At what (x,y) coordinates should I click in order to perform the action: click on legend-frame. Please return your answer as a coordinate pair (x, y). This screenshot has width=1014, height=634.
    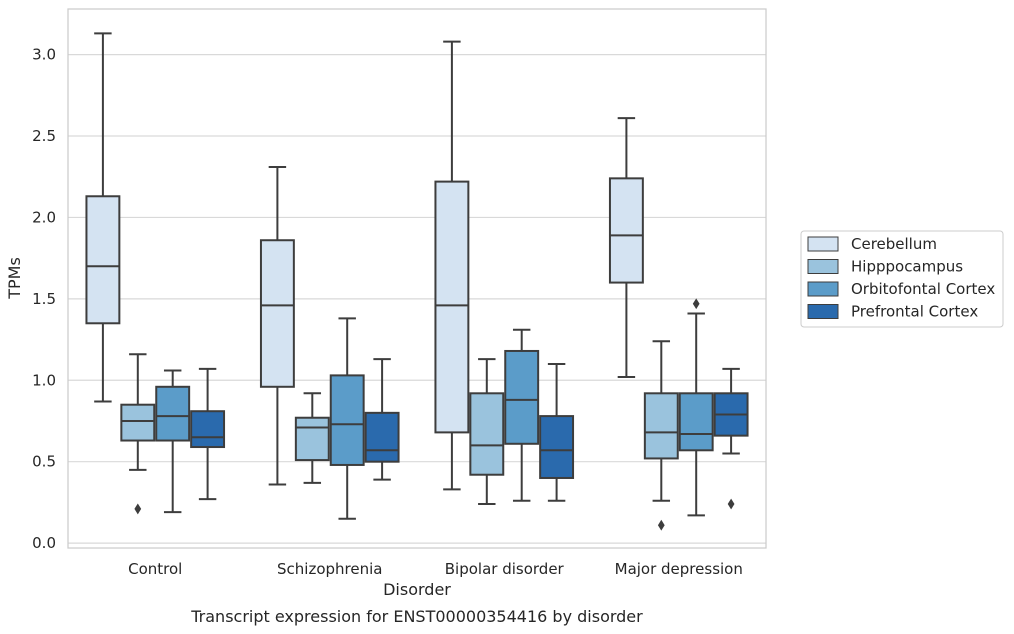
    Looking at the image, I should click on (902, 279).